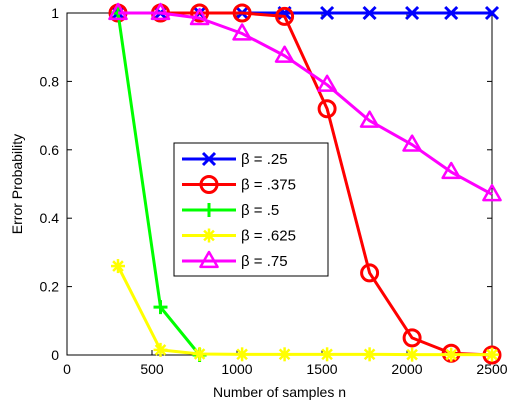 The height and width of the screenshot is (401, 512). Describe the element at coordinates (264, 159) in the screenshot. I see `legend-label: β = .25` at that location.